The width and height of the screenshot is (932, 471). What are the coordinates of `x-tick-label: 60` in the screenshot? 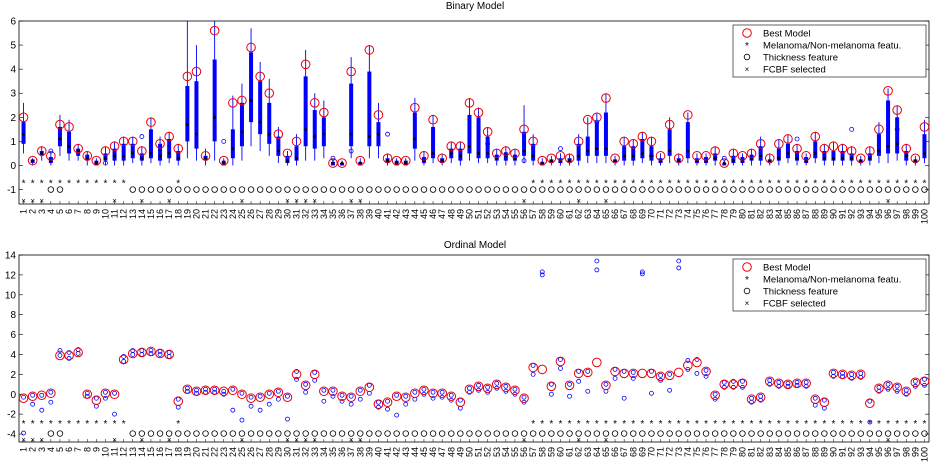 It's located at (560, 452).